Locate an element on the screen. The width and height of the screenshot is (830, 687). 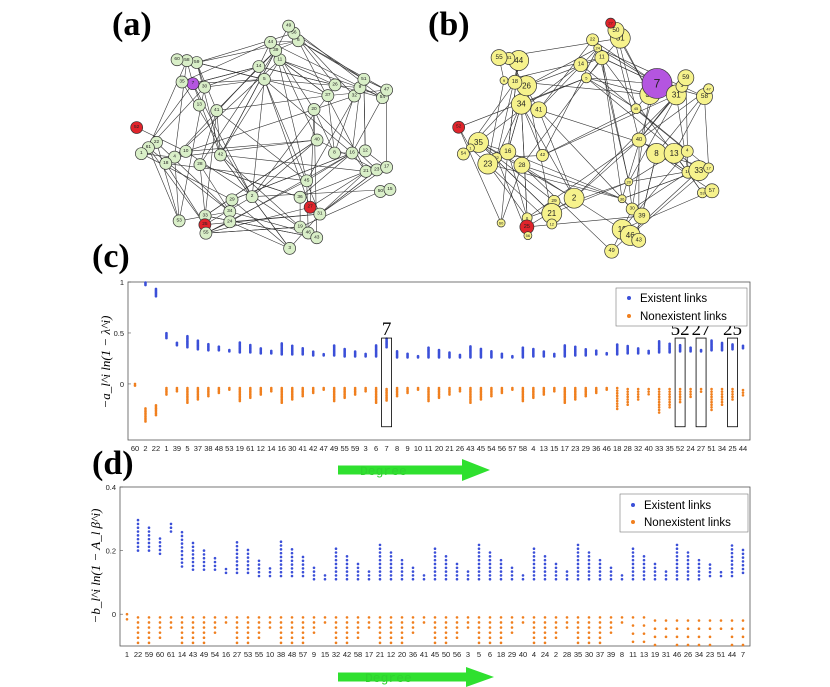
chart-d-legend-existent: Existent links is located at coordinates (677, 506).